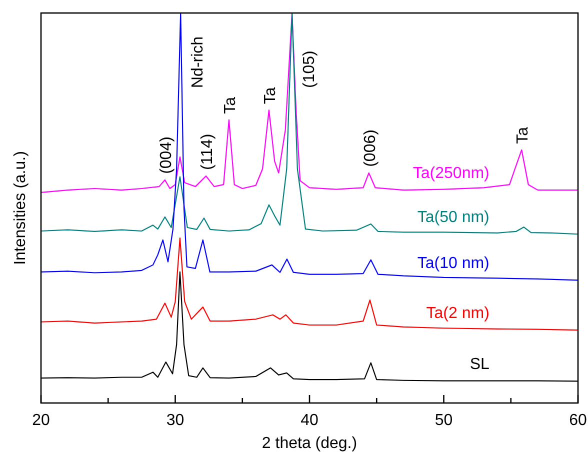  I want to click on annotation: (004), so click(166, 155).